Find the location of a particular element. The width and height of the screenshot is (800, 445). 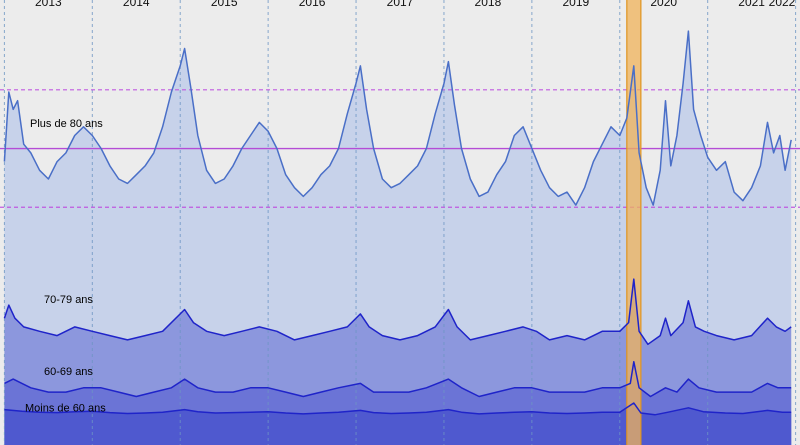

x-tick-label-2020: 2020 is located at coordinates (663, 4).